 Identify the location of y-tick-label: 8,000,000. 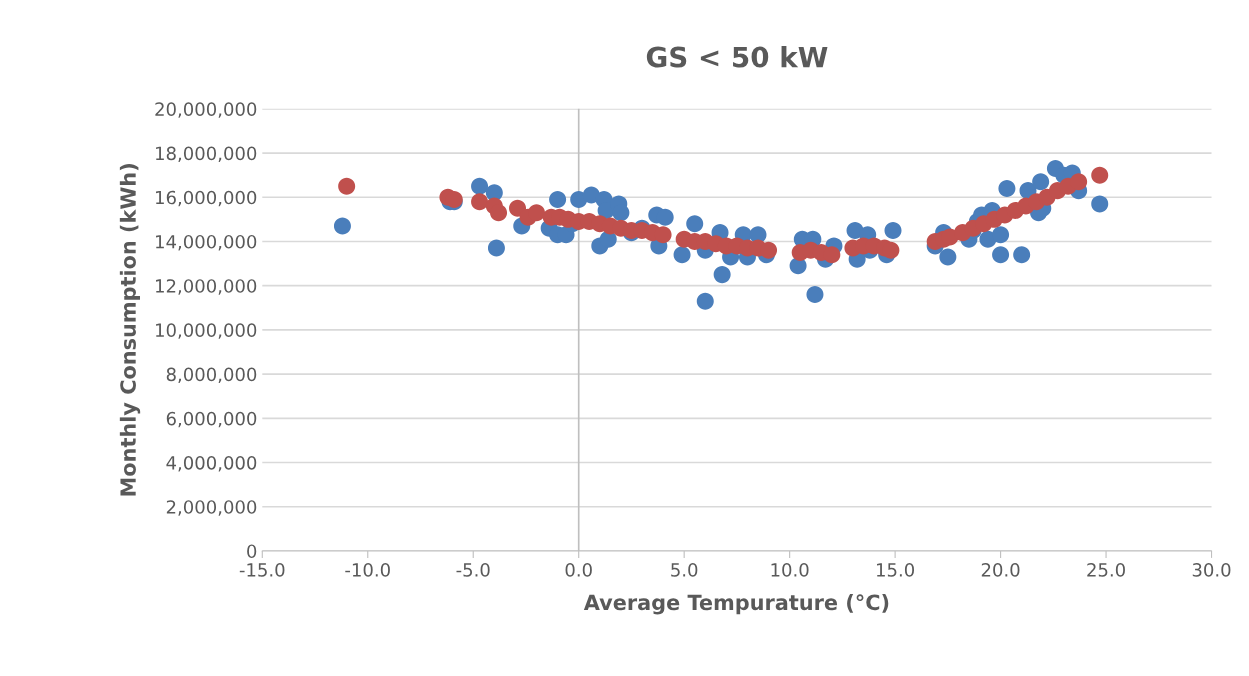
(211, 375).